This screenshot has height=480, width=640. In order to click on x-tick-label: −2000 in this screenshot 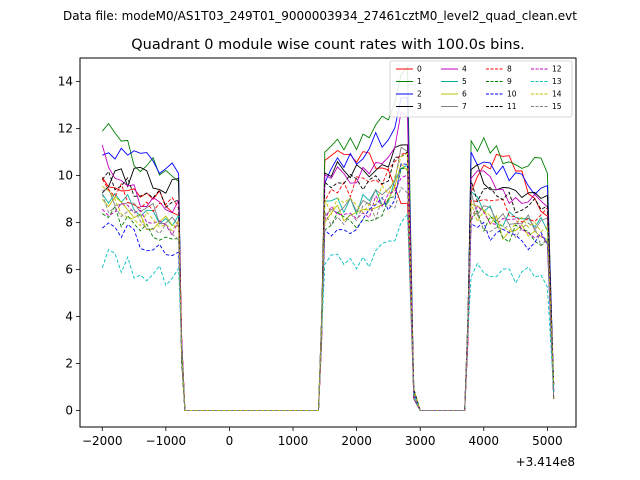, I will do `click(102, 441)`.